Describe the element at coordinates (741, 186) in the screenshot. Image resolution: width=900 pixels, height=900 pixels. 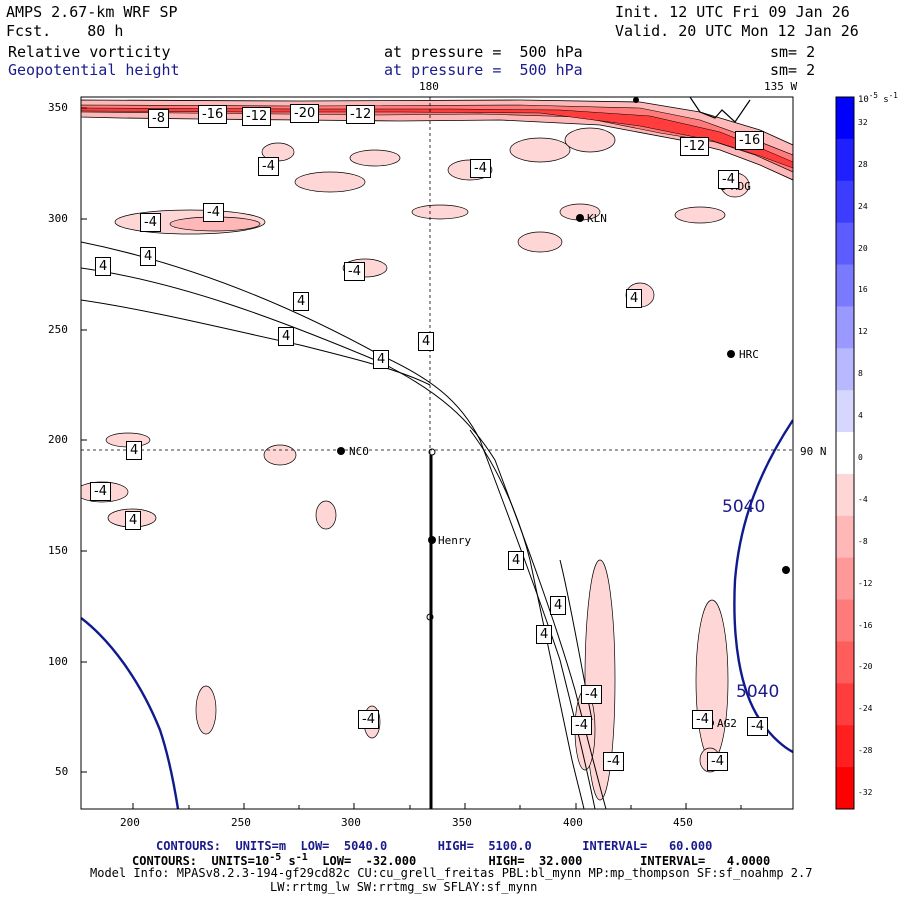
I see `station-label: ADG` at that location.